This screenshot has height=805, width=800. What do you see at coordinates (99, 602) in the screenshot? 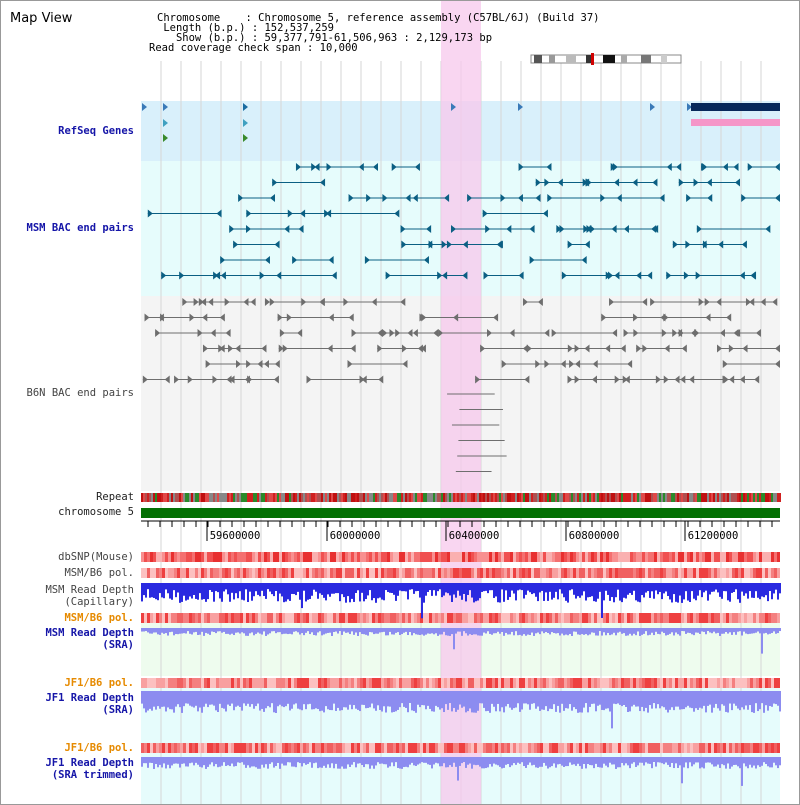
I see `track-label-msm-depth-cap-sub: (Capillary)` at bounding box center [99, 602].